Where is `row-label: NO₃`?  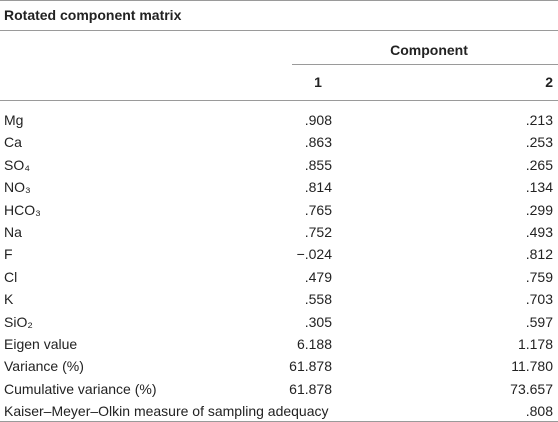
row-label: NO₃ is located at coordinates (17, 187).